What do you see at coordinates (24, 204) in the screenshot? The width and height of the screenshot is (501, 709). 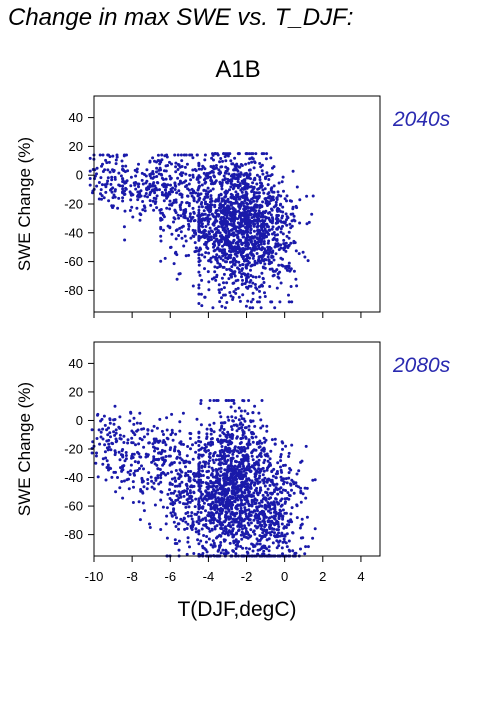 I see `y-axis-title: SWE Change (%)` at bounding box center [24, 204].